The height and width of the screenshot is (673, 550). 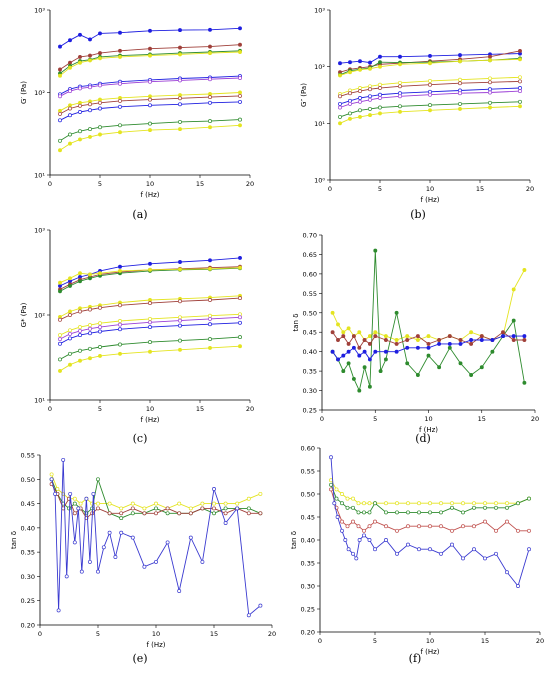 What do you see at coordinates (250, 184) in the screenshot?
I see `x-tick-label-a-4: 20` at bounding box center [250, 184].